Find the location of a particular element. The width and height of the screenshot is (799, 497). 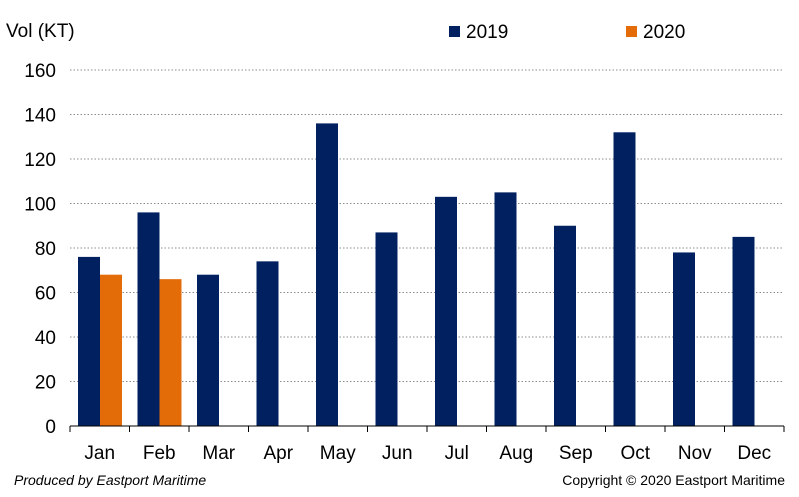

bar-2019-may is located at coordinates (327, 275).